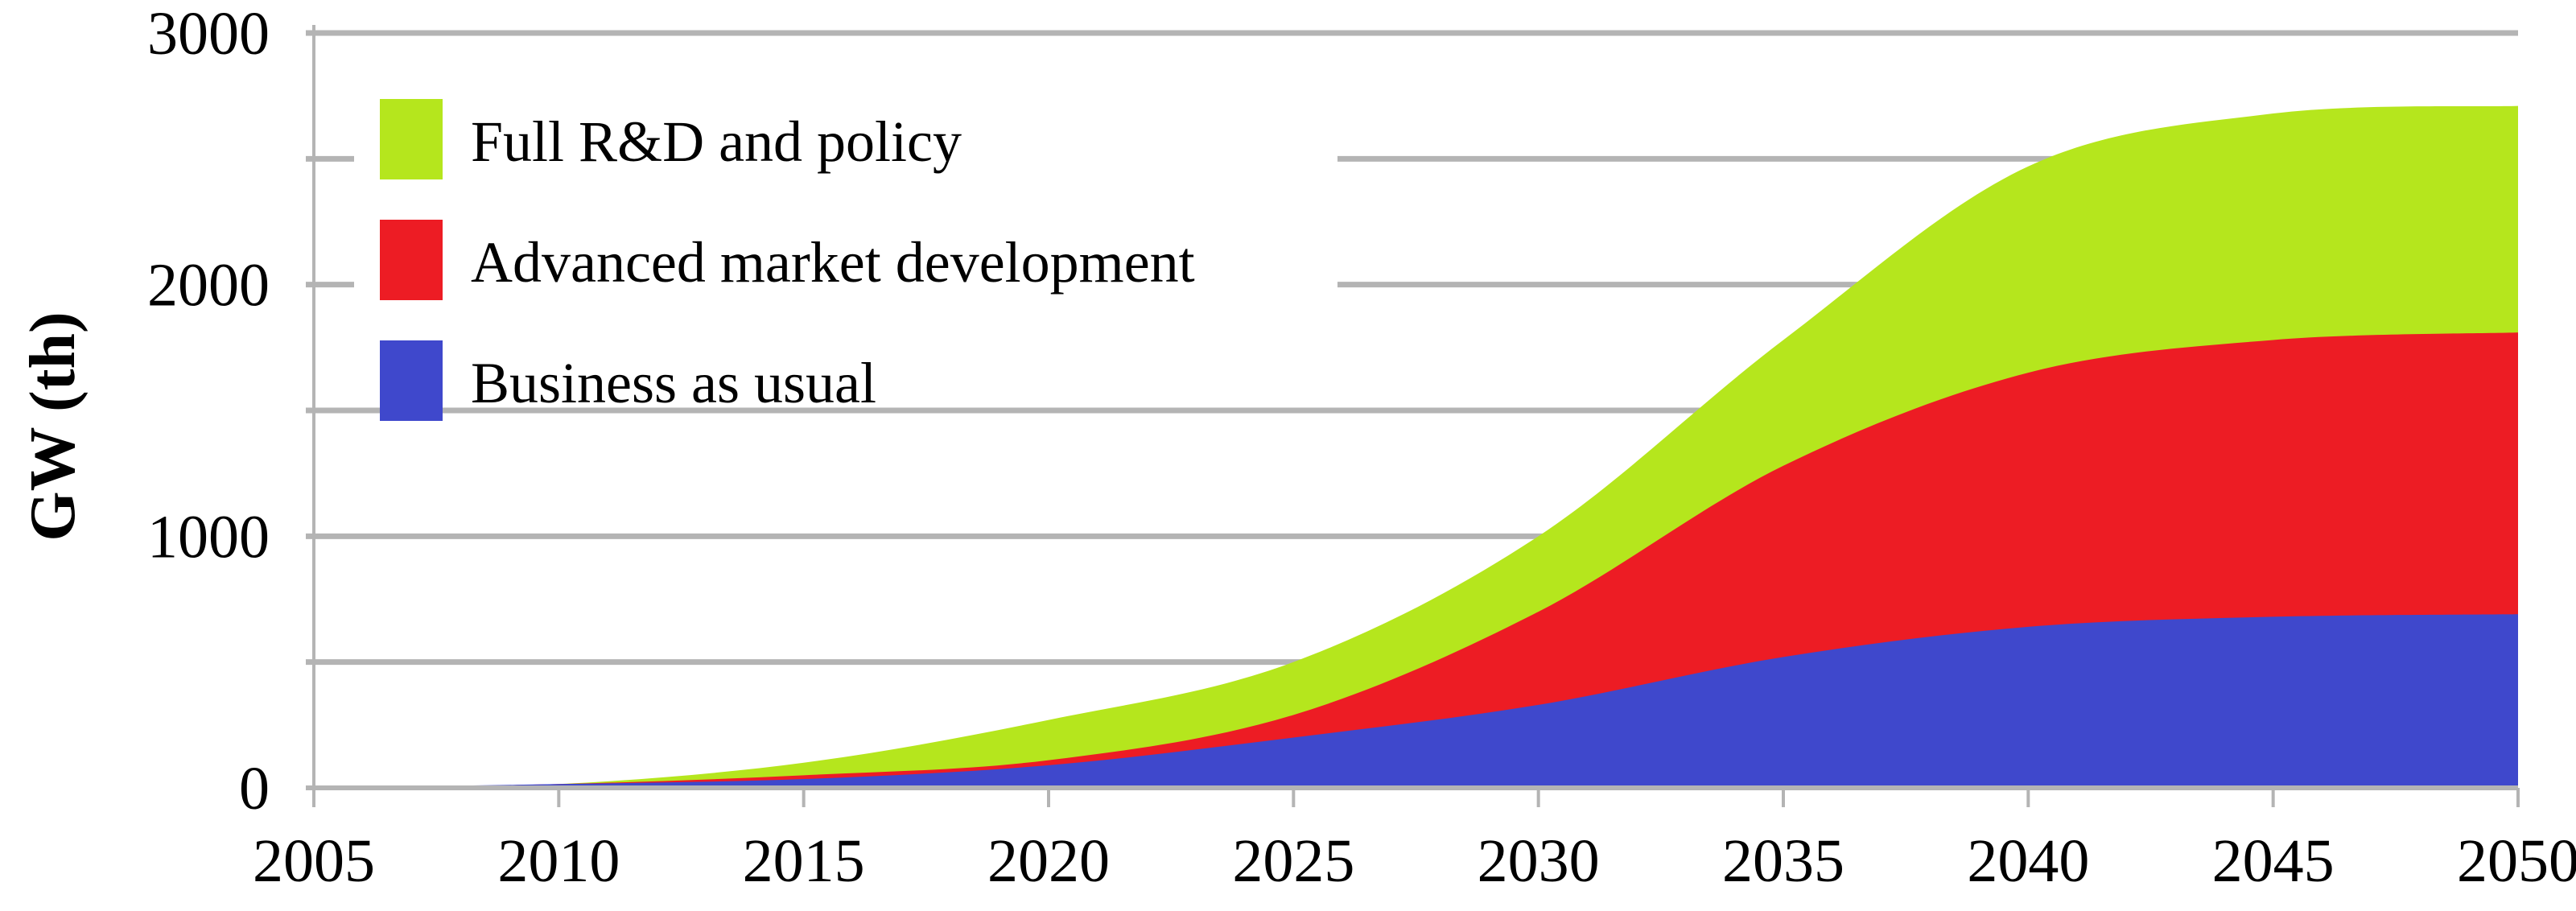 Image resolution: width=2576 pixels, height=911 pixels. Describe the element at coordinates (804, 861) in the screenshot. I see `x-tick-label: 2015` at that location.